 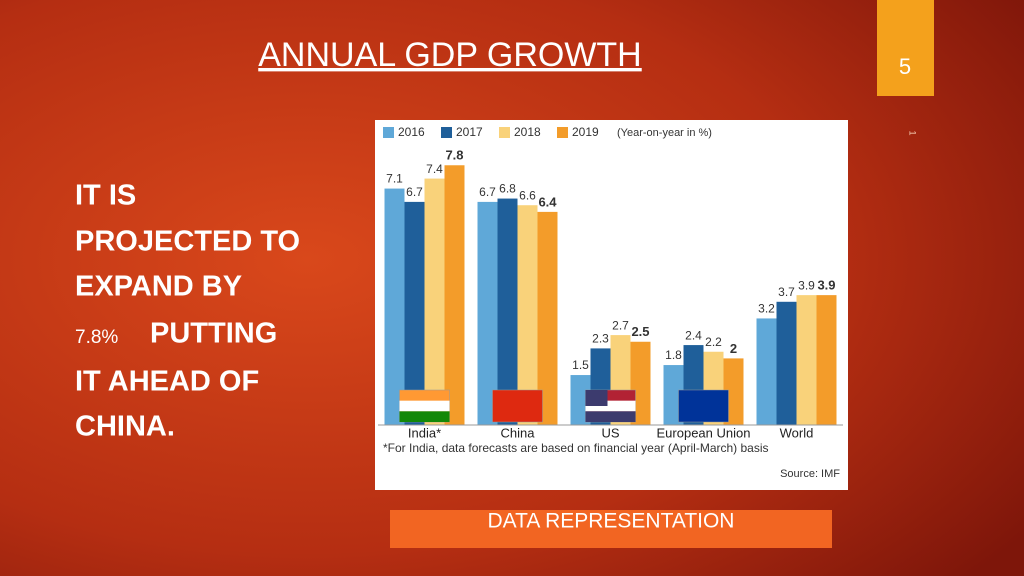 What do you see at coordinates (167, 382) in the screenshot?
I see `body-line: IT AHEAD OF` at bounding box center [167, 382].